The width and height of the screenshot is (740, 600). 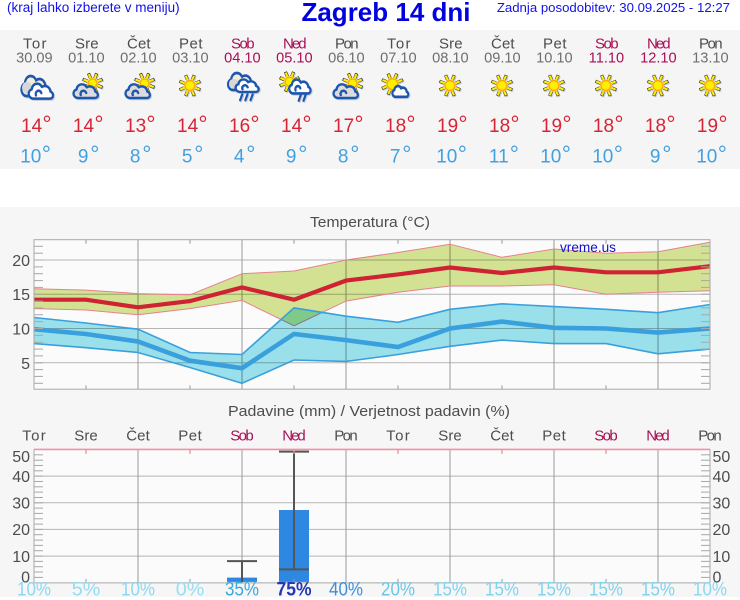 I want to click on svg-text: 06.10, so click(x=346, y=58).